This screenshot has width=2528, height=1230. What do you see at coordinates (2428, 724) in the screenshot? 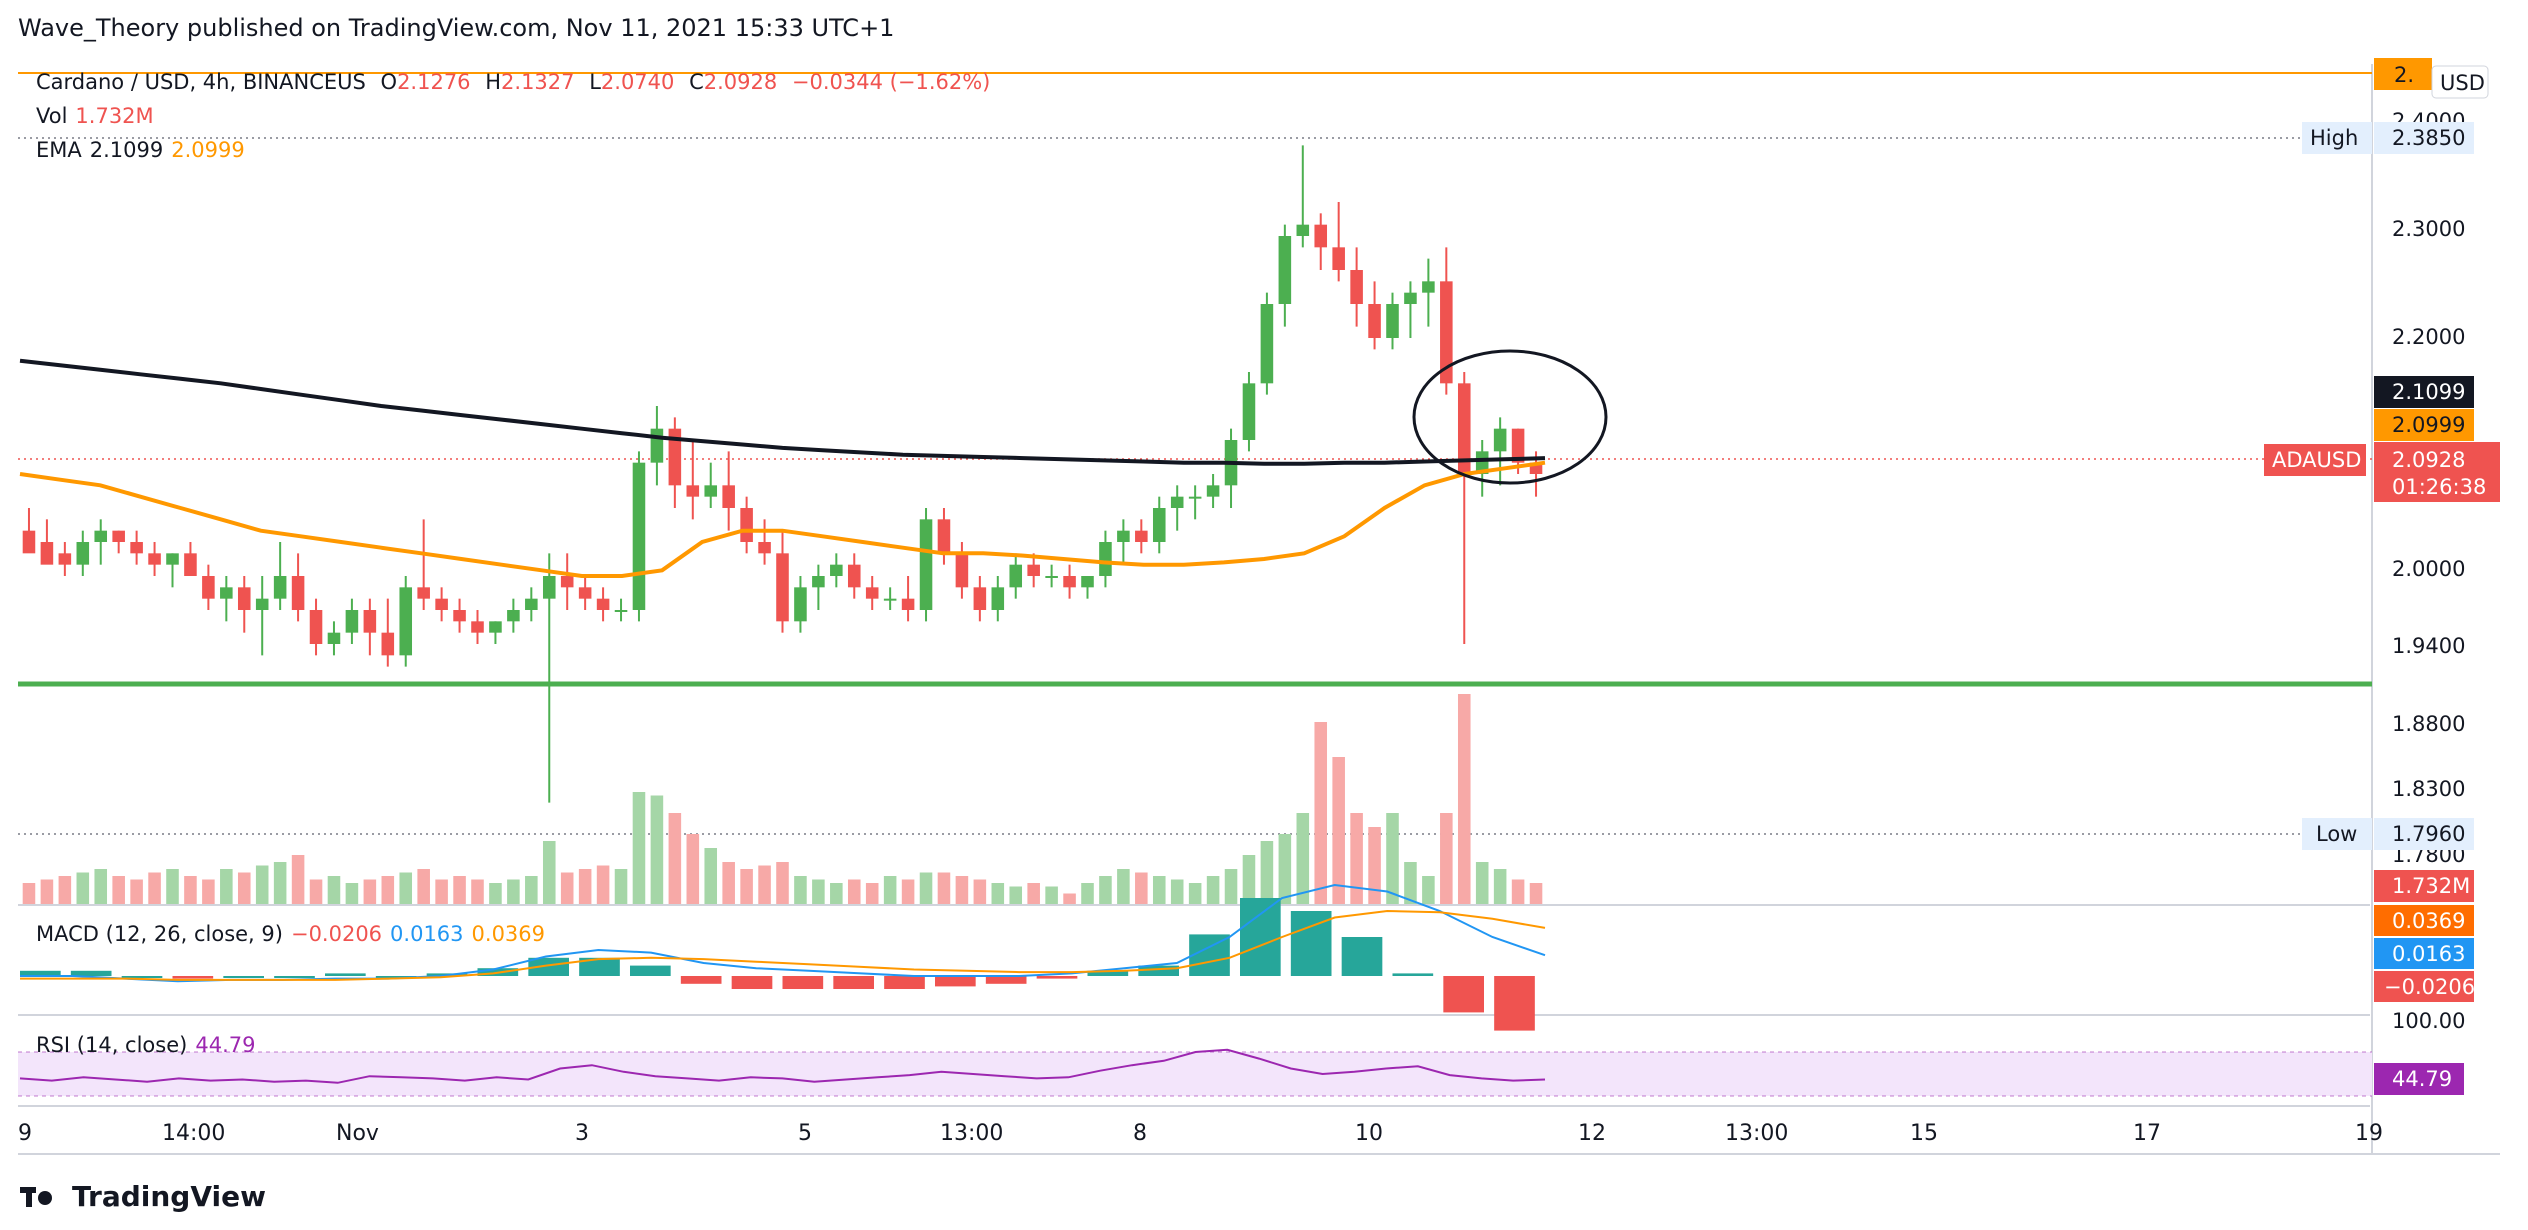
I see `price-tick: 1.8800` at bounding box center [2428, 724].